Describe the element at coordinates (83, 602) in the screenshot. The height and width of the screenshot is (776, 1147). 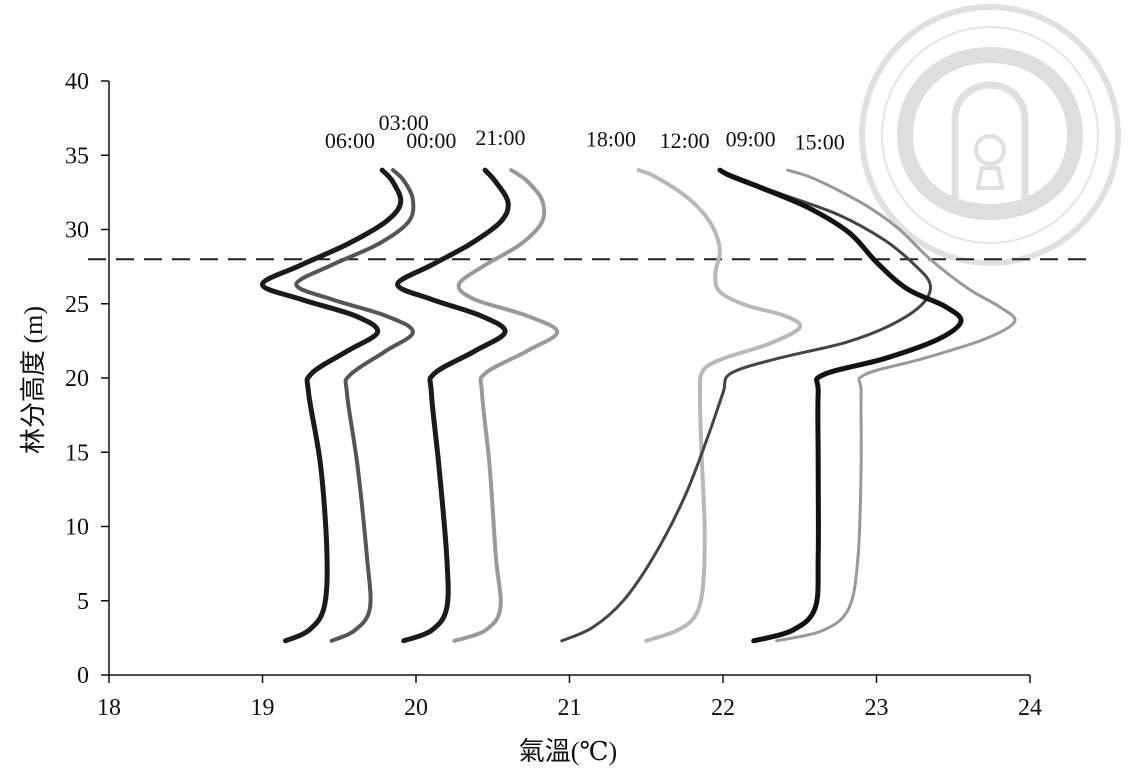
I see `y-tick-label: 5` at that location.